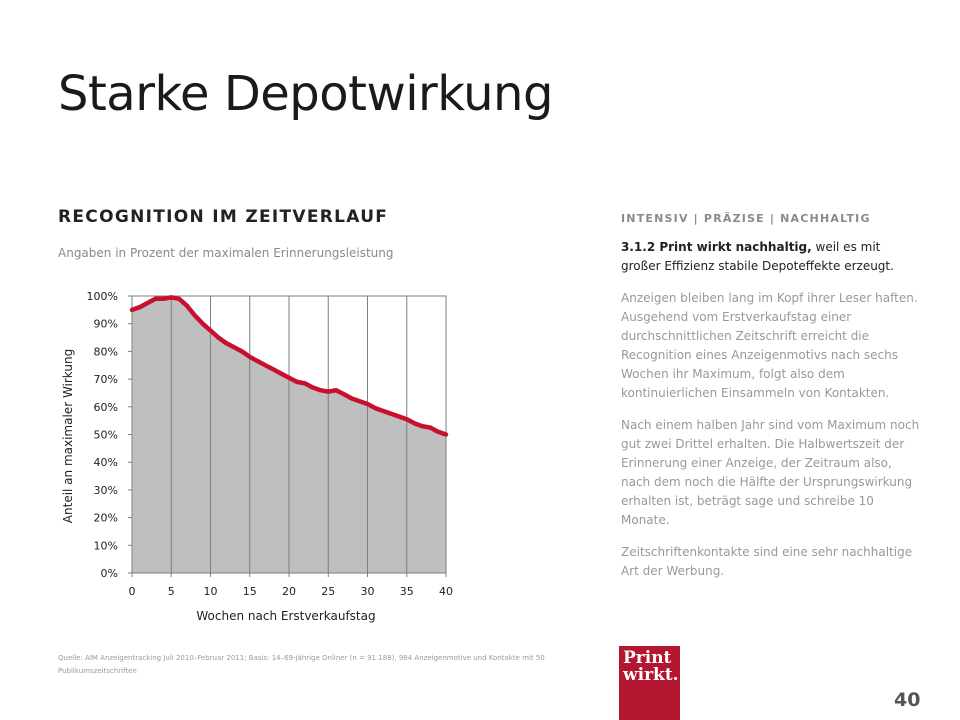 The image size is (960, 720). Describe the element at coordinates (211, 591) in the screenshot. I see `x-tick-label: 10` at that location.